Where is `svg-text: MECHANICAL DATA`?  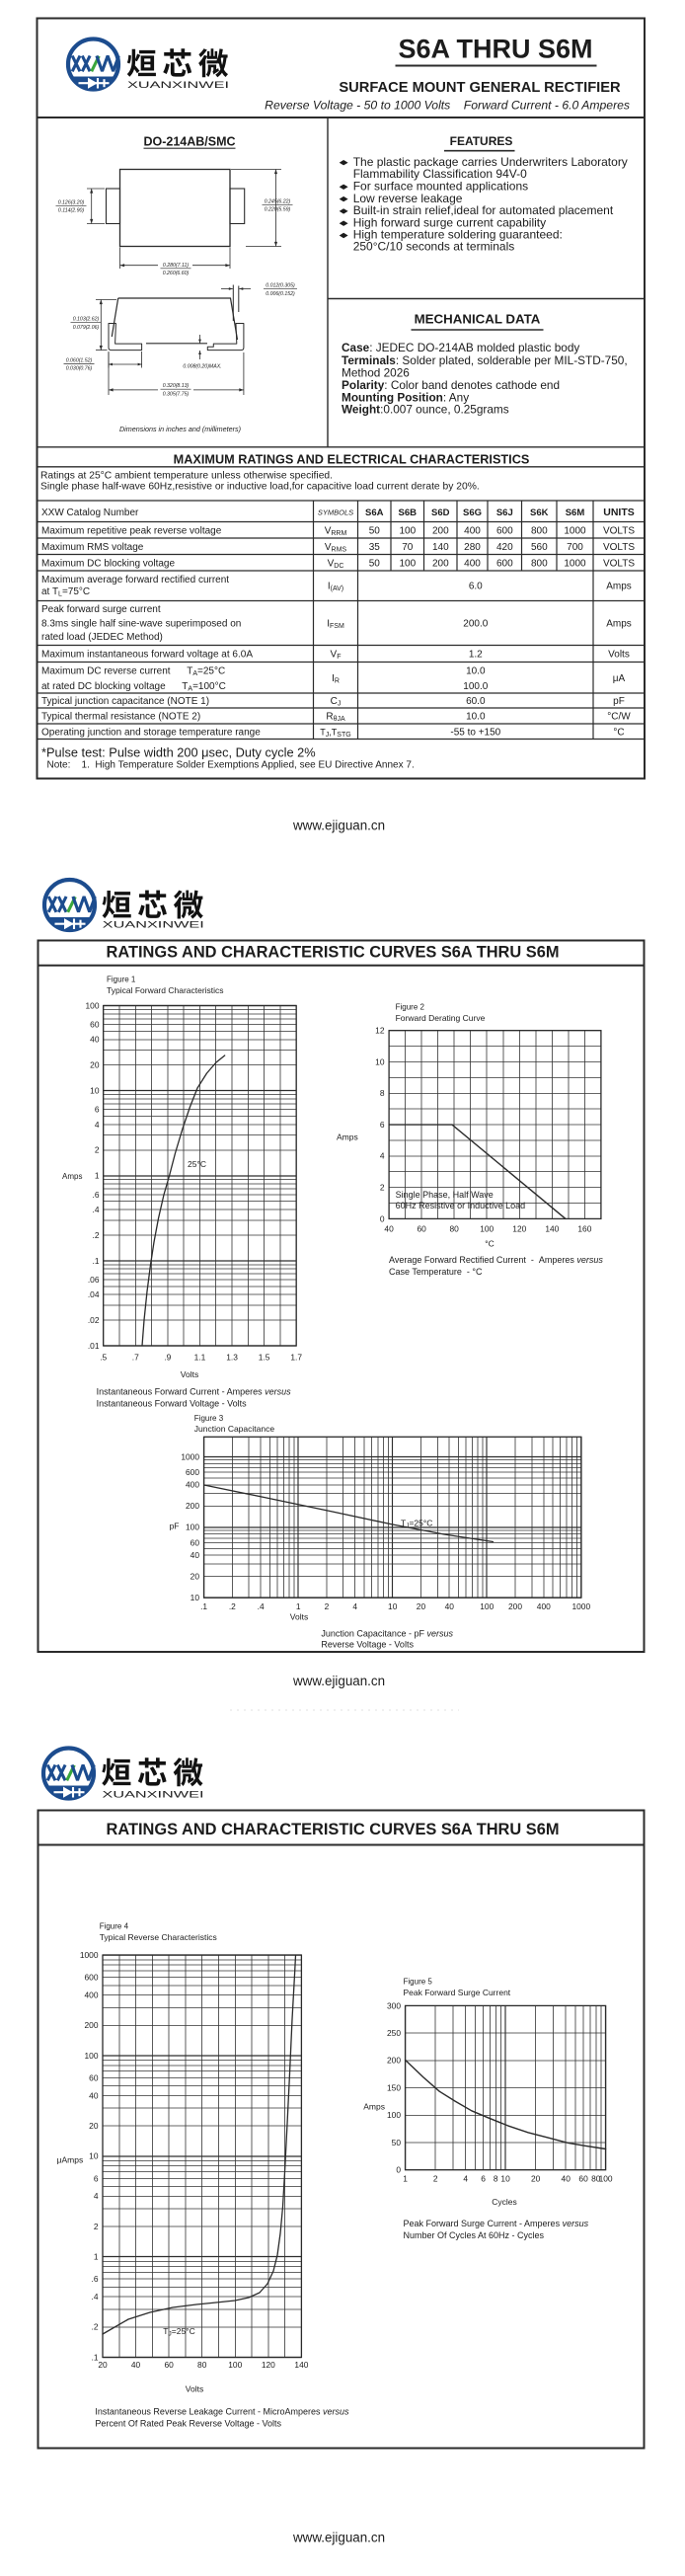
svg-text: MECHANICAL DATA is located at coordinates (478, 319).